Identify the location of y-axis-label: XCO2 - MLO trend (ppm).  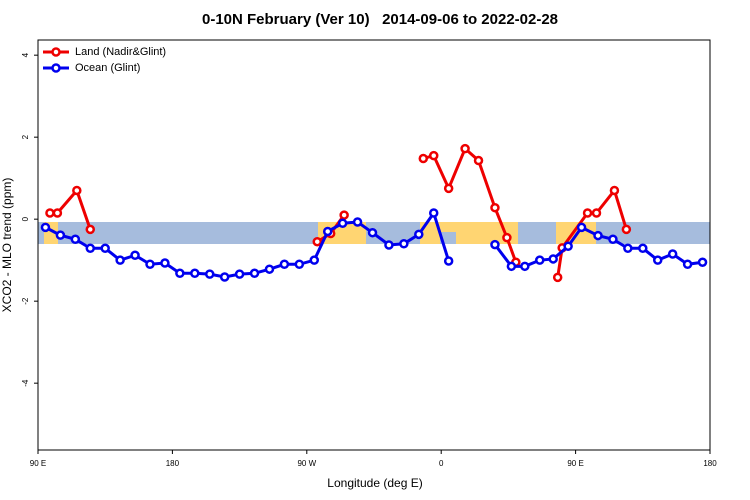
(7, 245).